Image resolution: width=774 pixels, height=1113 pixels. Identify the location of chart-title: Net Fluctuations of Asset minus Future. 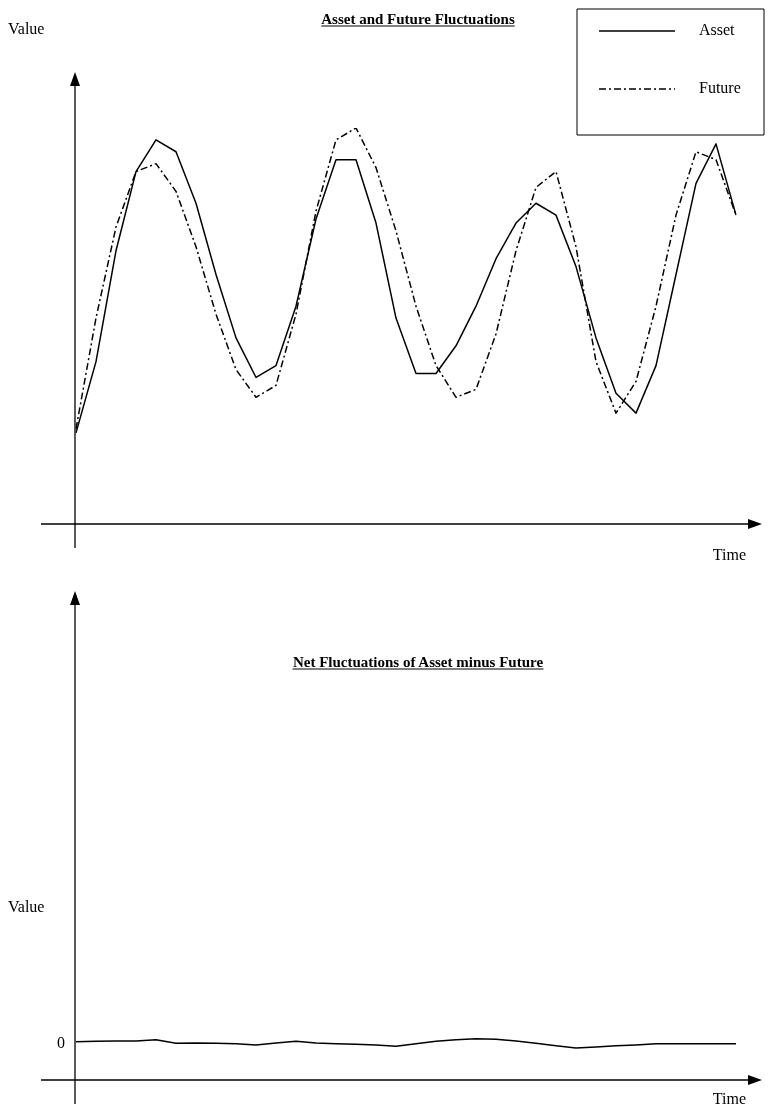
(418, 662).